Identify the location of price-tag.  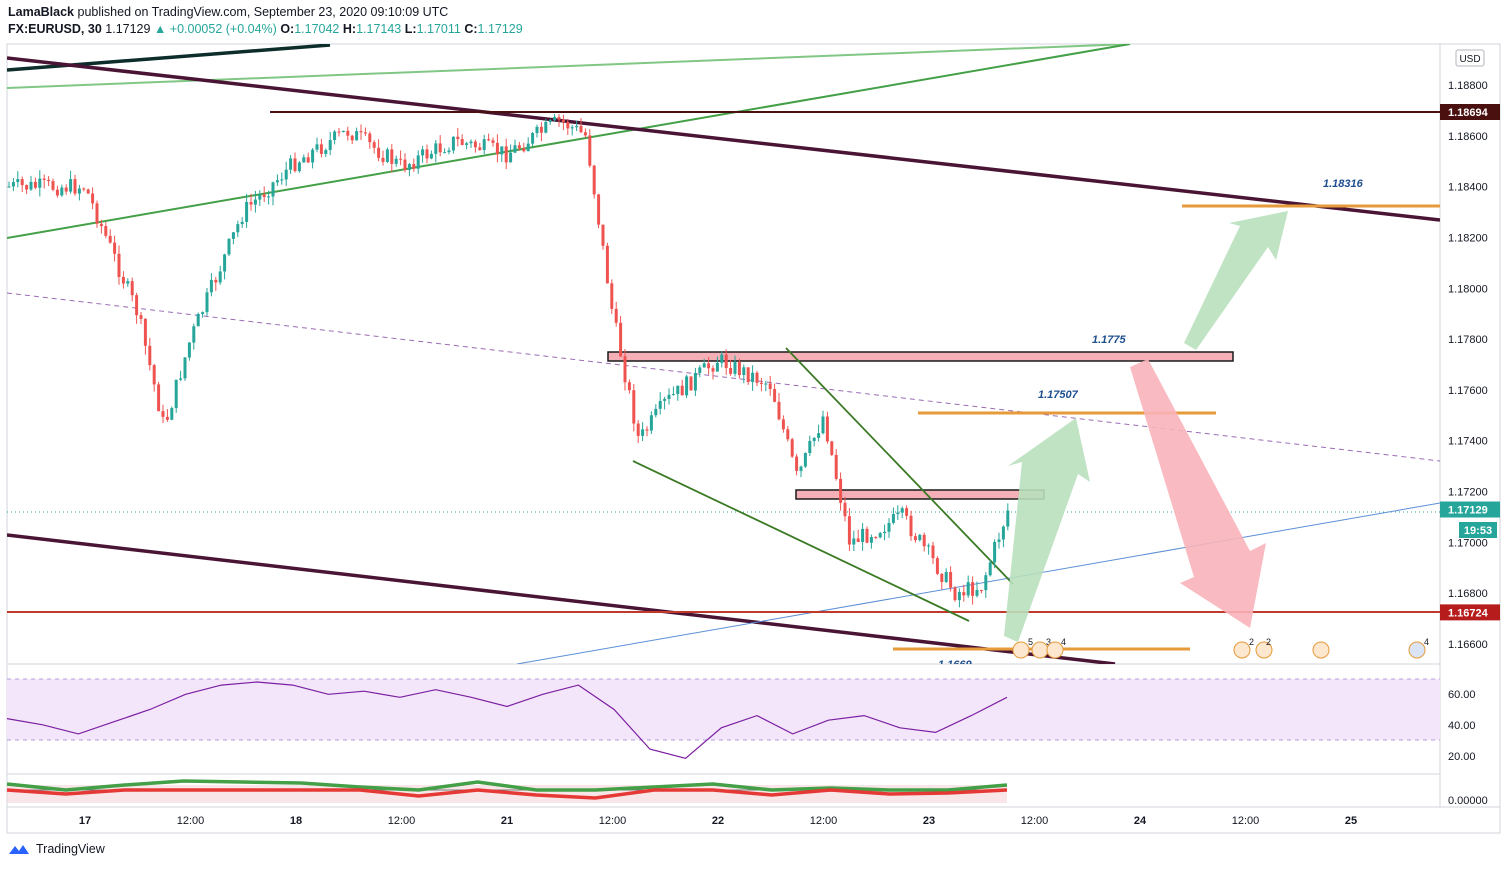
(1470, 612).